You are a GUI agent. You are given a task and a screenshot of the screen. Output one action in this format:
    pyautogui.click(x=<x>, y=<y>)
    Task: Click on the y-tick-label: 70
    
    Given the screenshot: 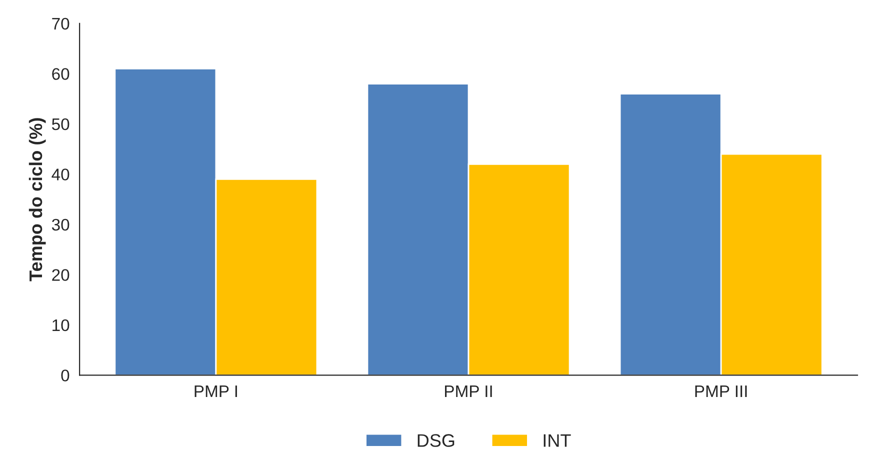 What is the action you would take?
    pyautogui.click(x=61, y=24)
    